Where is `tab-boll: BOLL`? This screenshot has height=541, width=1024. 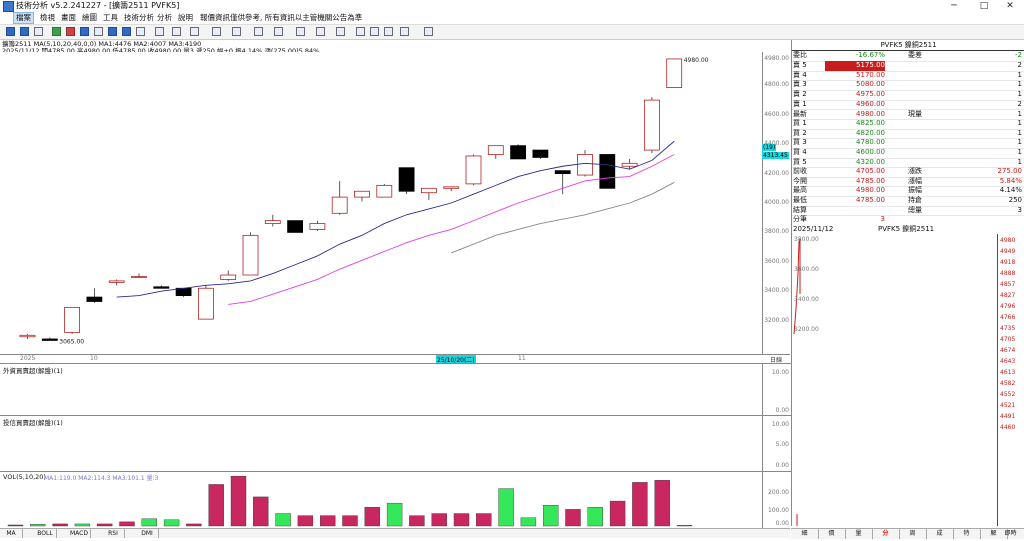 tab-boll: BOLL is located at coordinates (45, 533).